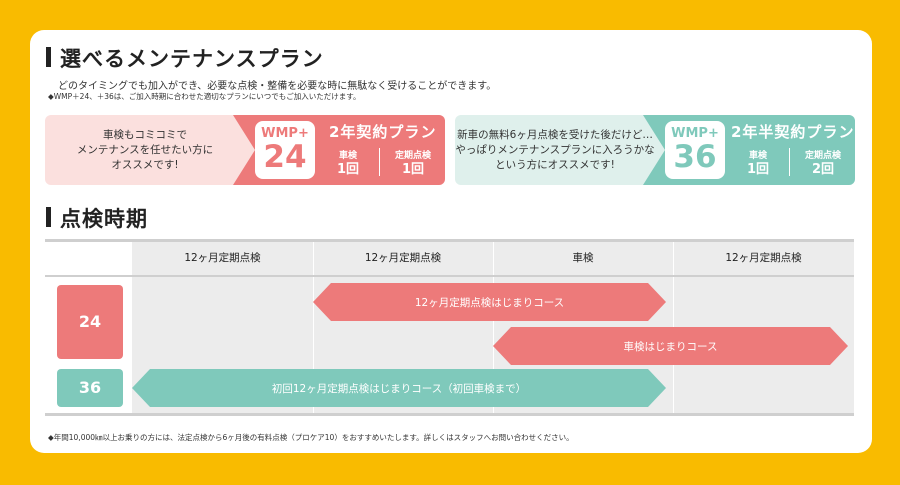  I want to click on arrow-24-inspection-start, so click(489, 302).